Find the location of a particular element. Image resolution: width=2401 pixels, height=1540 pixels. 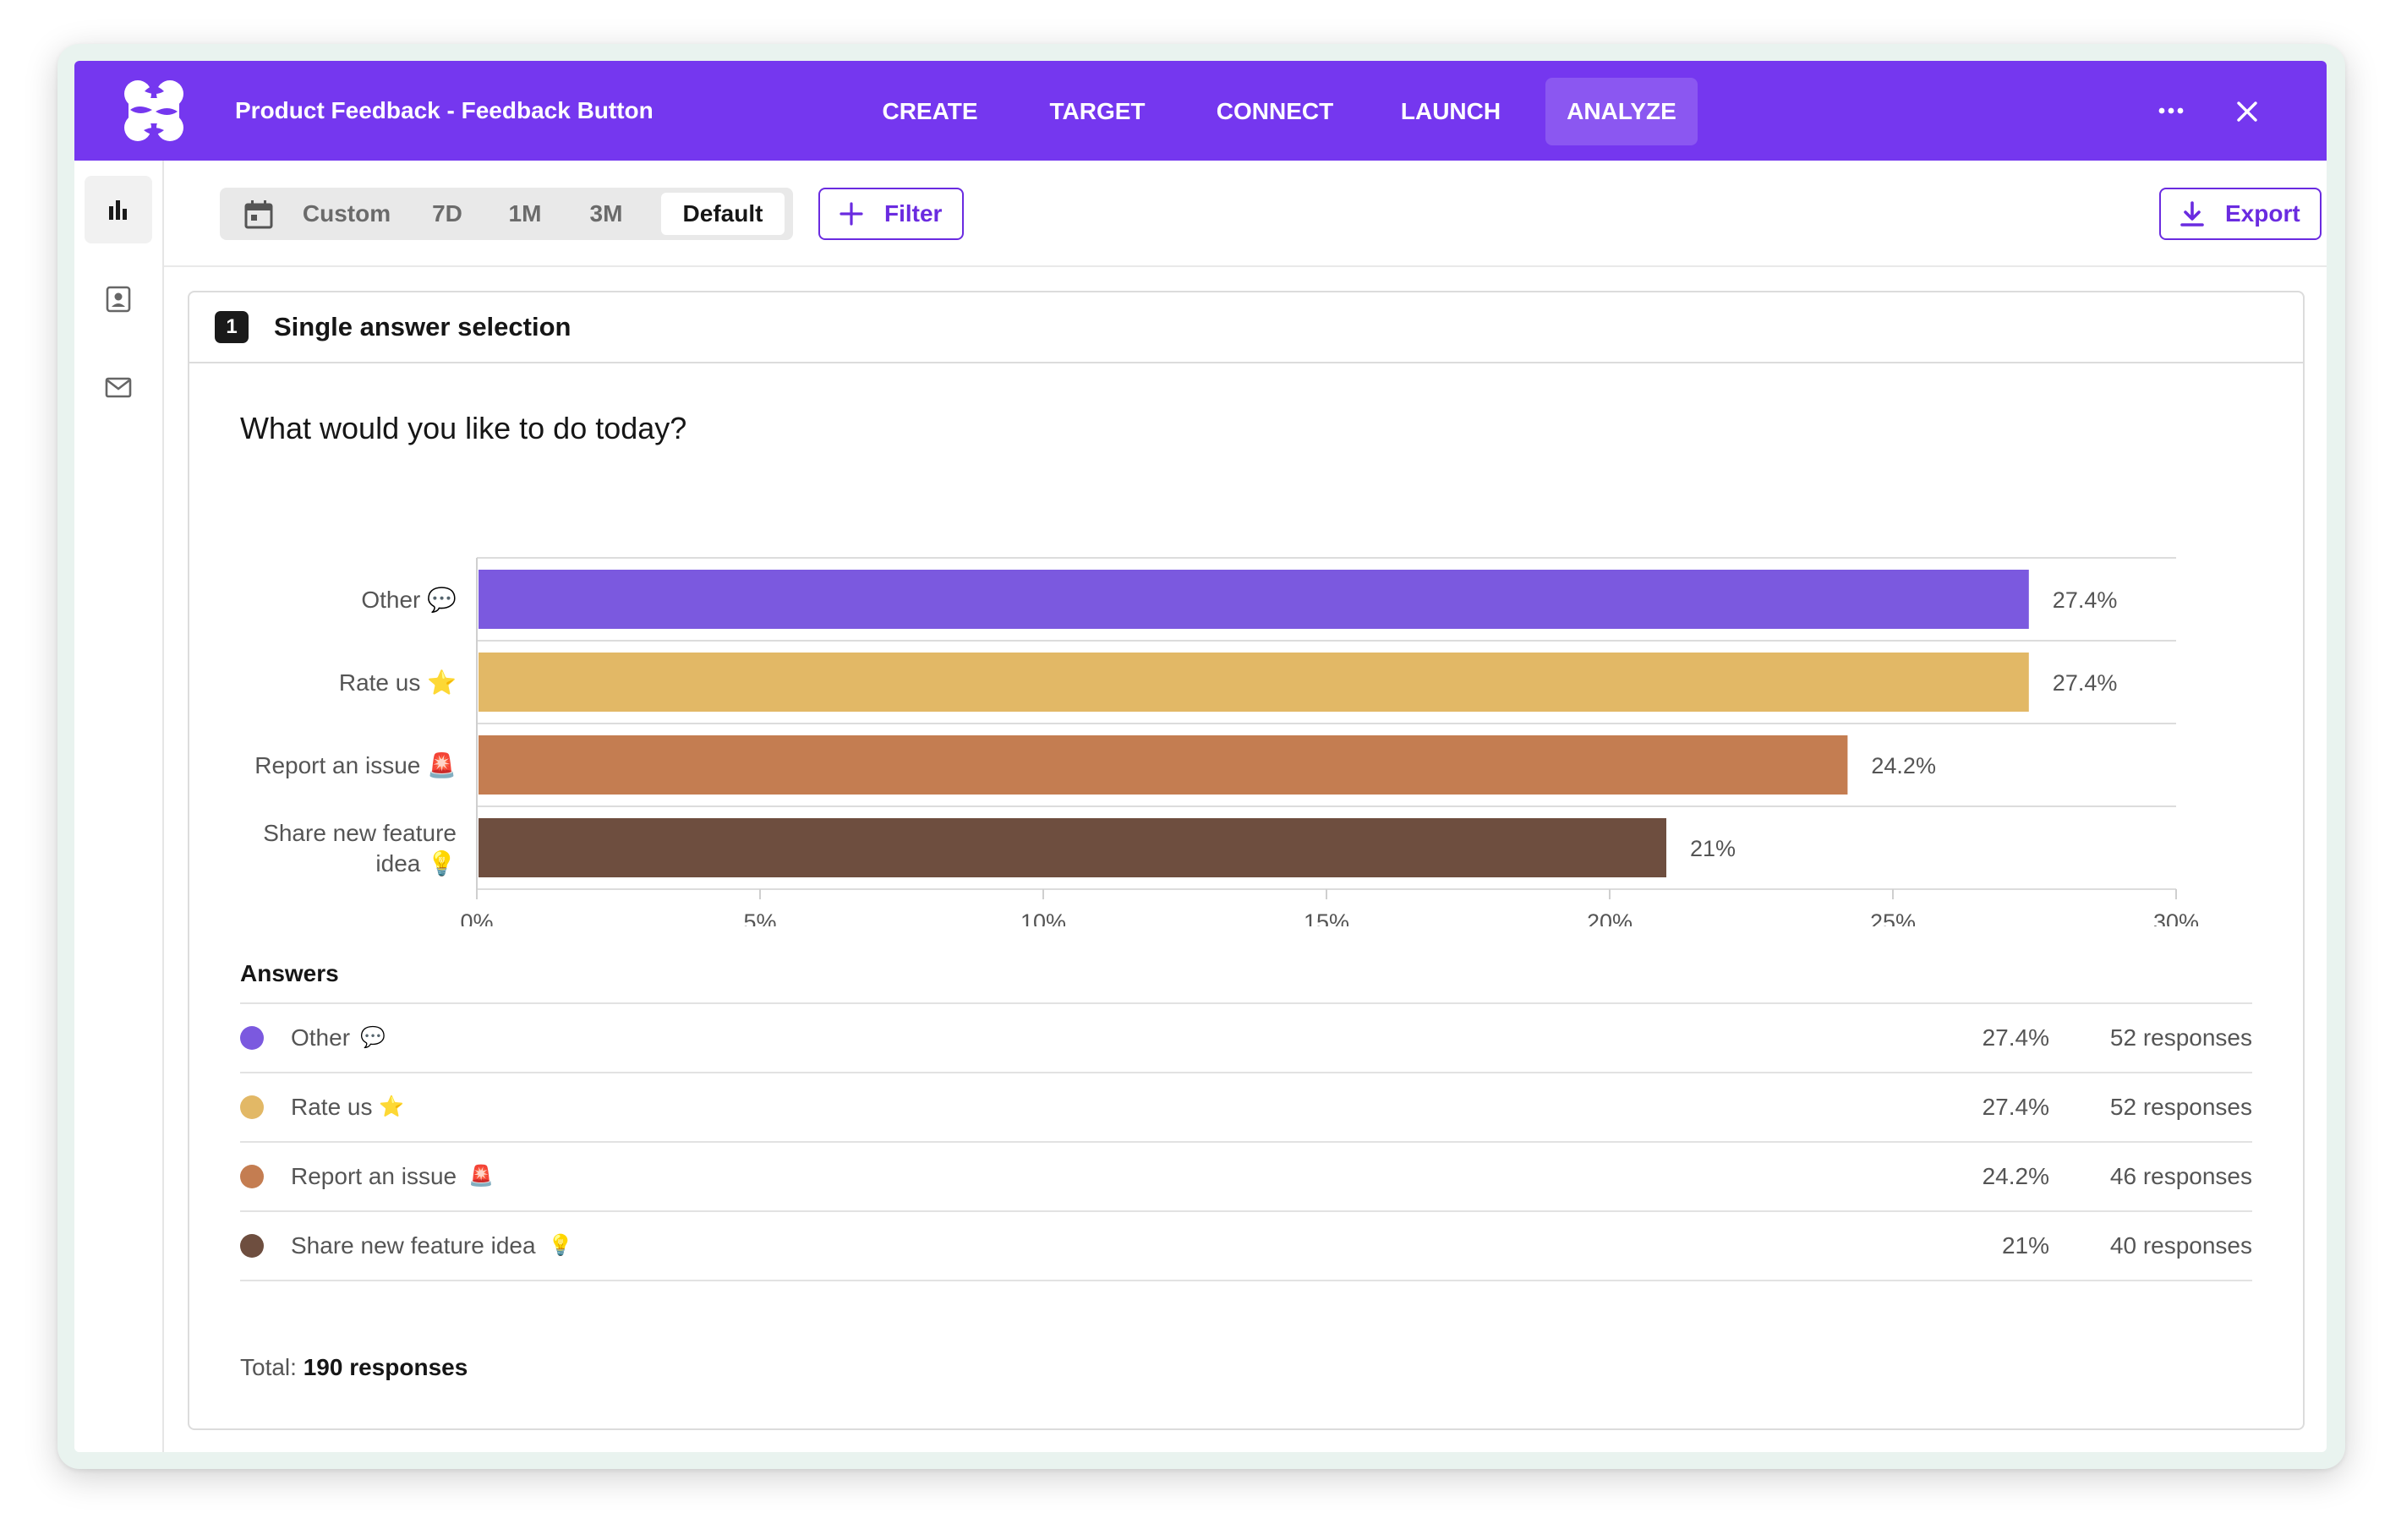

x-tick-label: 5% is located at coordinates (759, 917).